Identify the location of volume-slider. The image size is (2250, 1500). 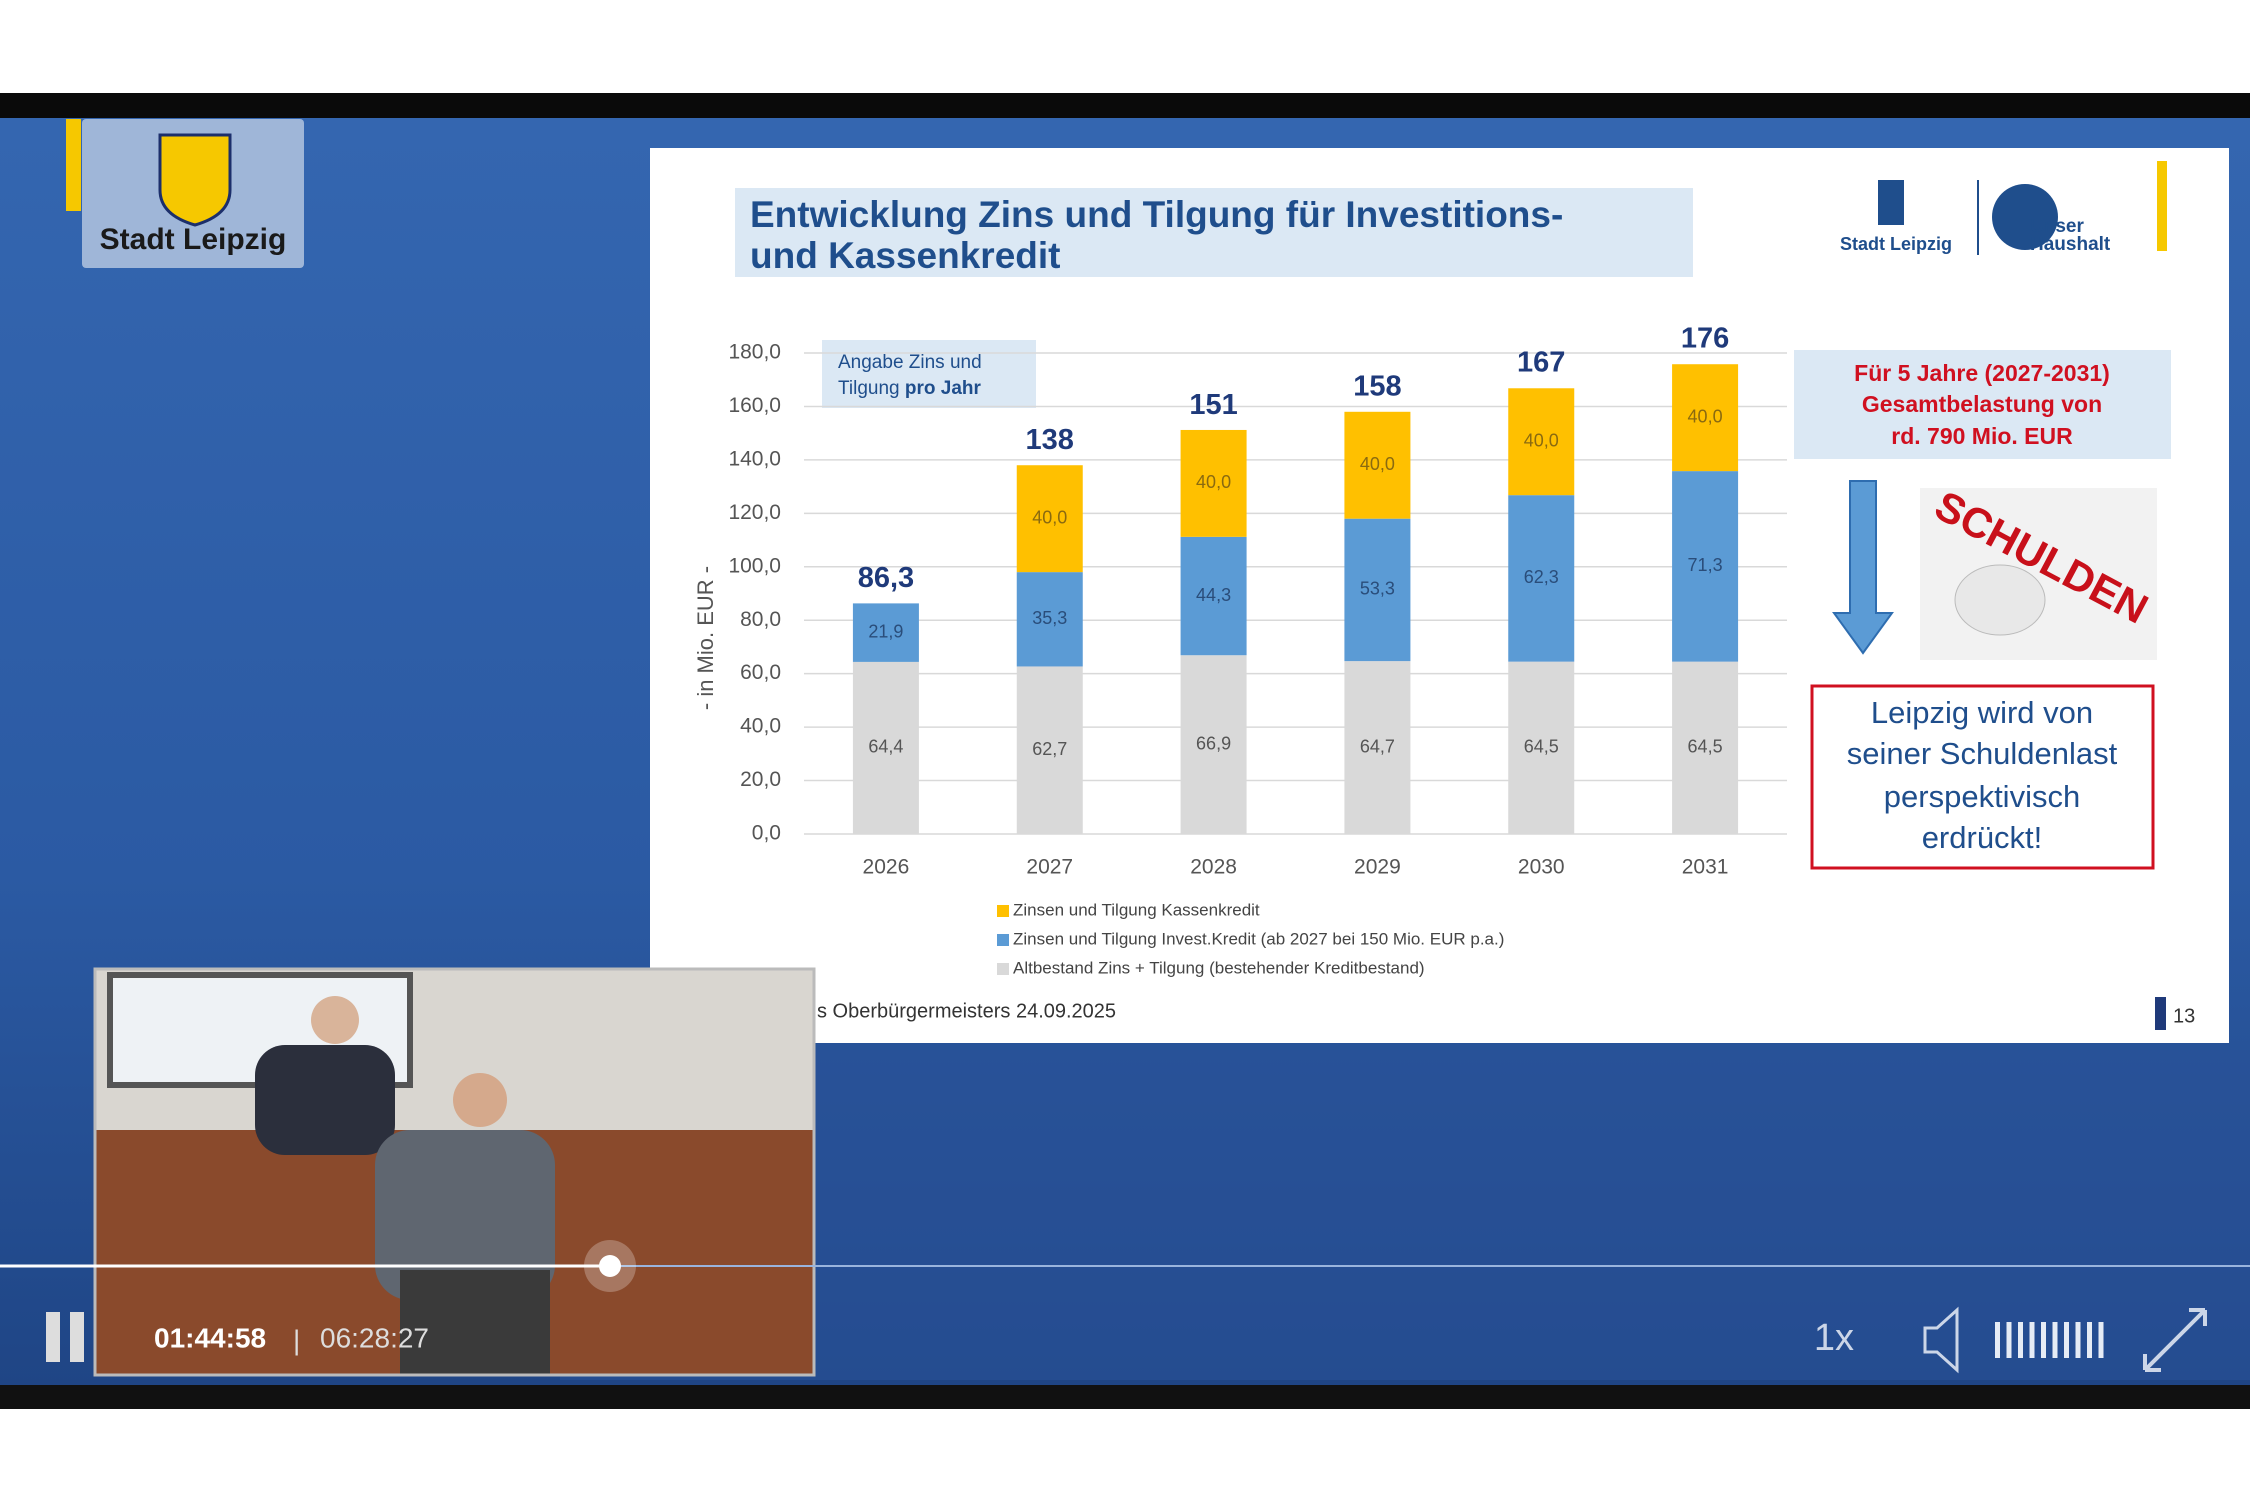
(2049, 1340).